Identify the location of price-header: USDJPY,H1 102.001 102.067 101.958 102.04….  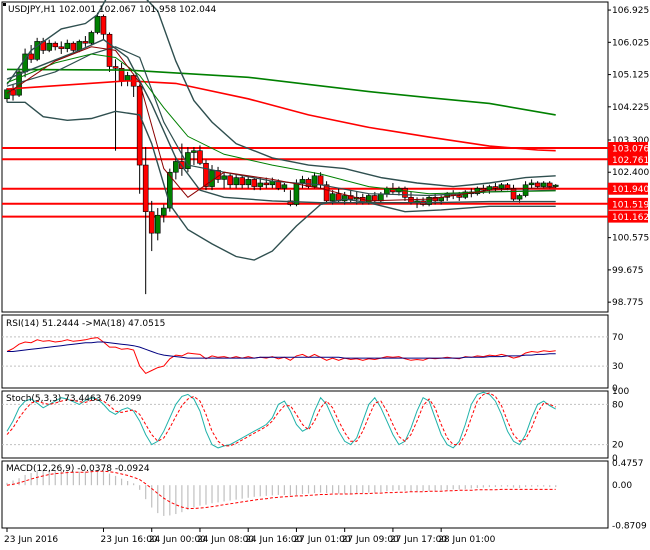
(112, 10).